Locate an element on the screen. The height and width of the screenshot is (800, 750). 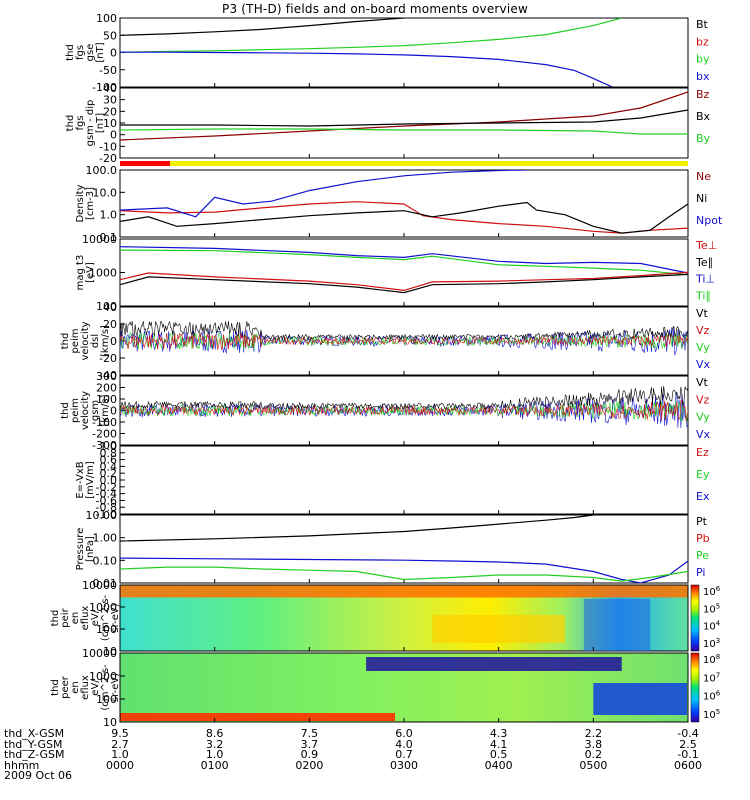
legend-entry-bx: bx is located at coordinates (703, 76).